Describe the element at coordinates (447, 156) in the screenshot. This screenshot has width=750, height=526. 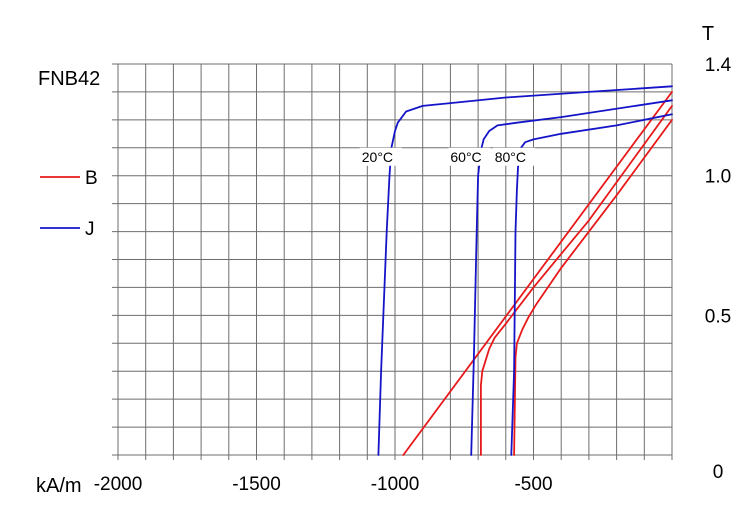
I see `temperature-annotations: 20°C 60°C 80°C` at that location.